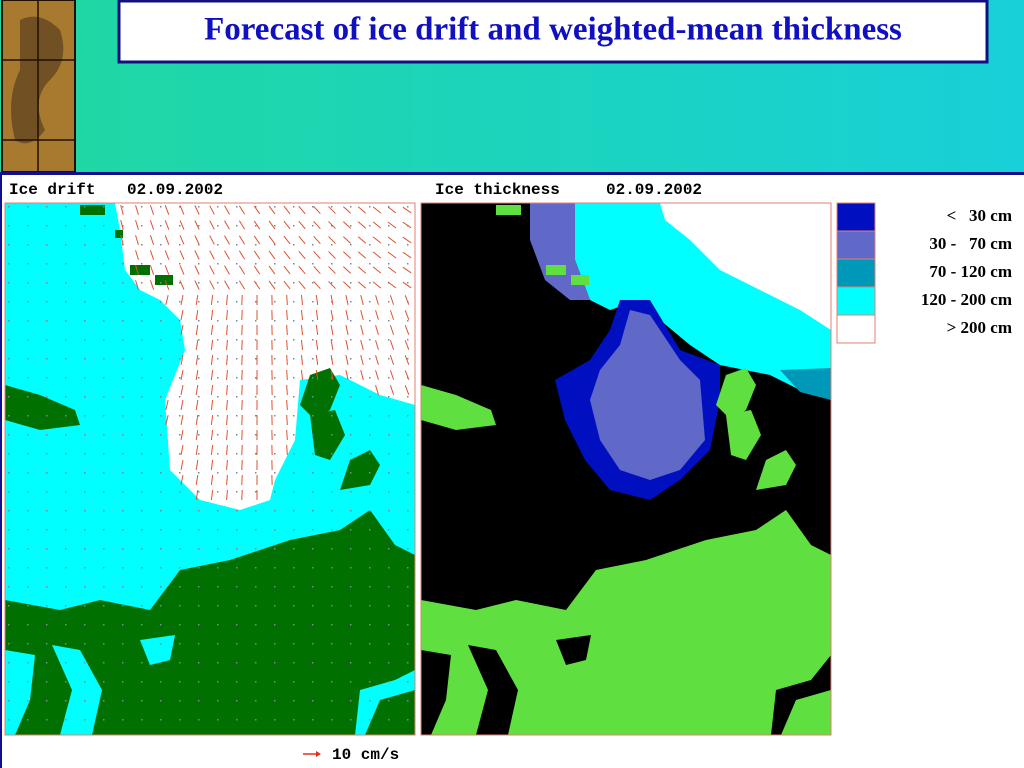 This screenshot has width=1024, height=768. Describe the element at coordinates (553, 32) in the screenshot. I see `title-box` at that location.